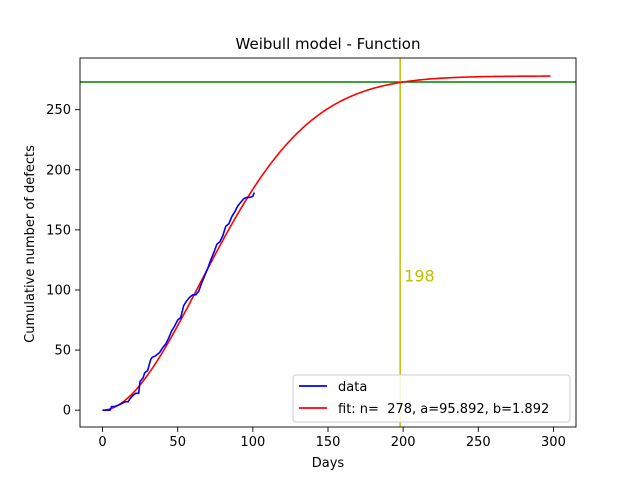 This screenshot has width=640, height=480. I want to click on x-tick-label: 150, so click(328, 442).